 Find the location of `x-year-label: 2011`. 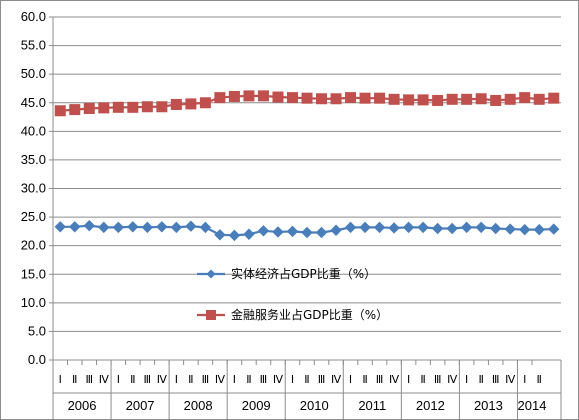

x-year-label: 2011 is located at coordinates (372, 405).